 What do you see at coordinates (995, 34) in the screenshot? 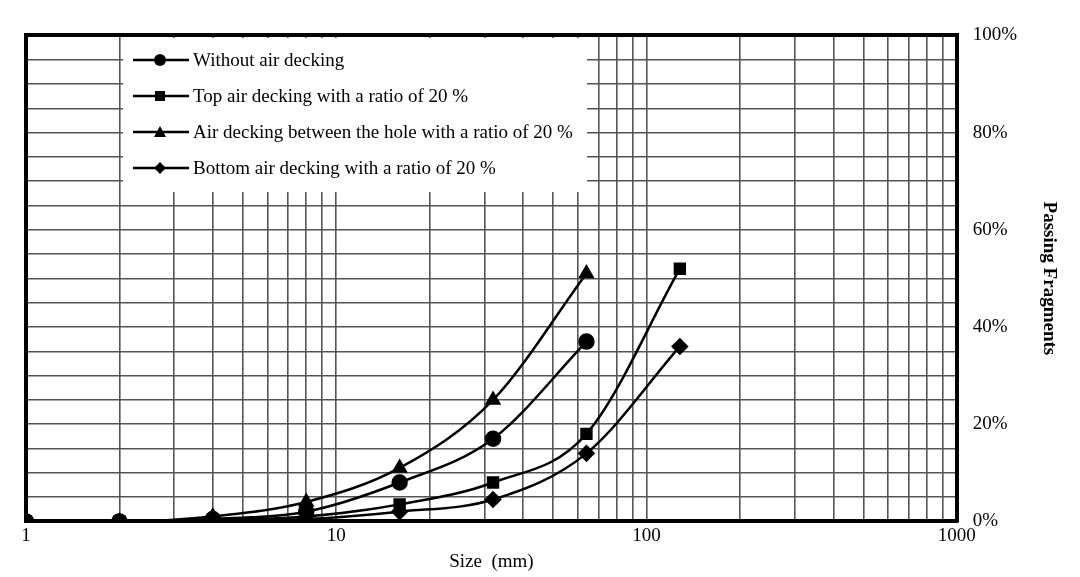
I see `y-tick-label: 100%` at bounding box center [995, 34].